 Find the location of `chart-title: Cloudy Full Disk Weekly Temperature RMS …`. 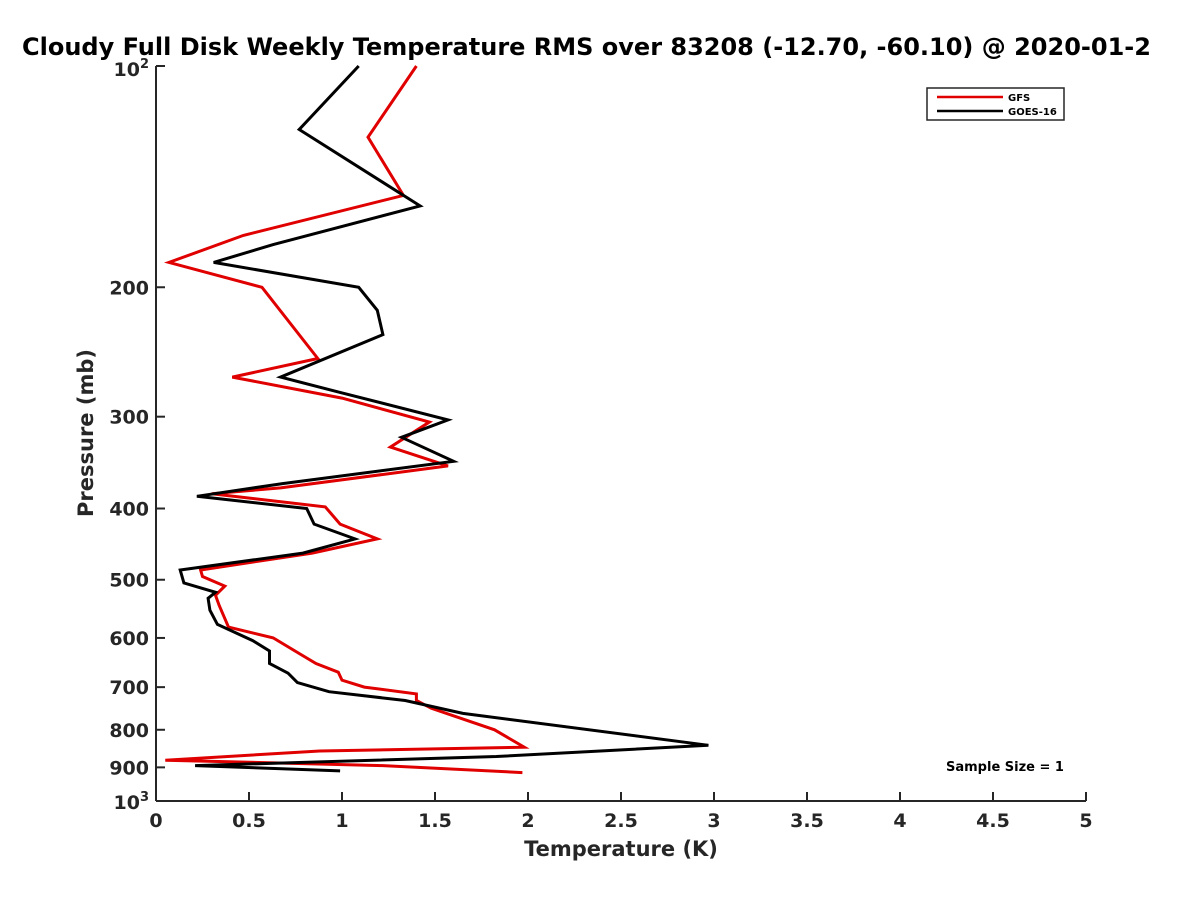

chart-title: Cloudy Full Disk Weekly Temperature RMS … is located at coordinates (586, 47).